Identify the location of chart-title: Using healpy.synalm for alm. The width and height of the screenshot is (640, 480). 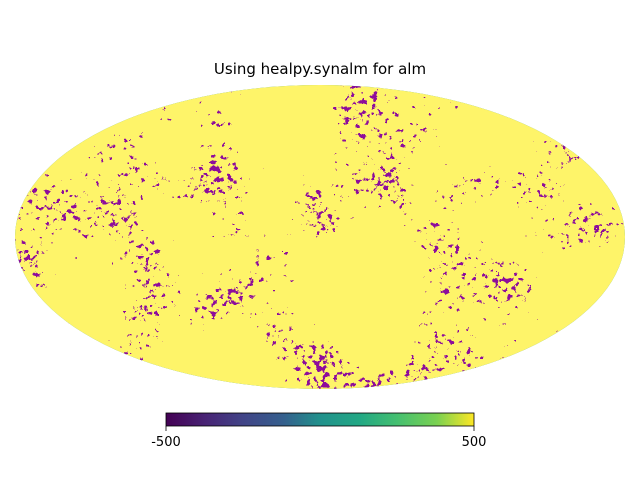
(320, 69).